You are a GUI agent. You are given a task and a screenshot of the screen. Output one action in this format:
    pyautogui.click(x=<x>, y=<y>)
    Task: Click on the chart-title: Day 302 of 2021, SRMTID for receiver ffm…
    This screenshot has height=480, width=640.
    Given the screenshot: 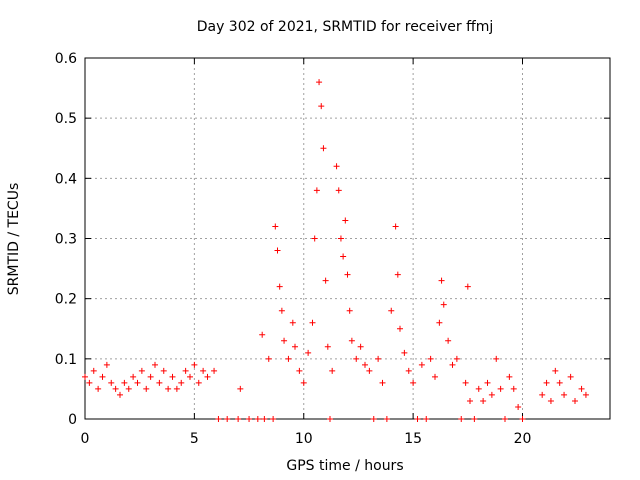 What is the action you would take?
    pyautogui.click(x=345, y=27)
    